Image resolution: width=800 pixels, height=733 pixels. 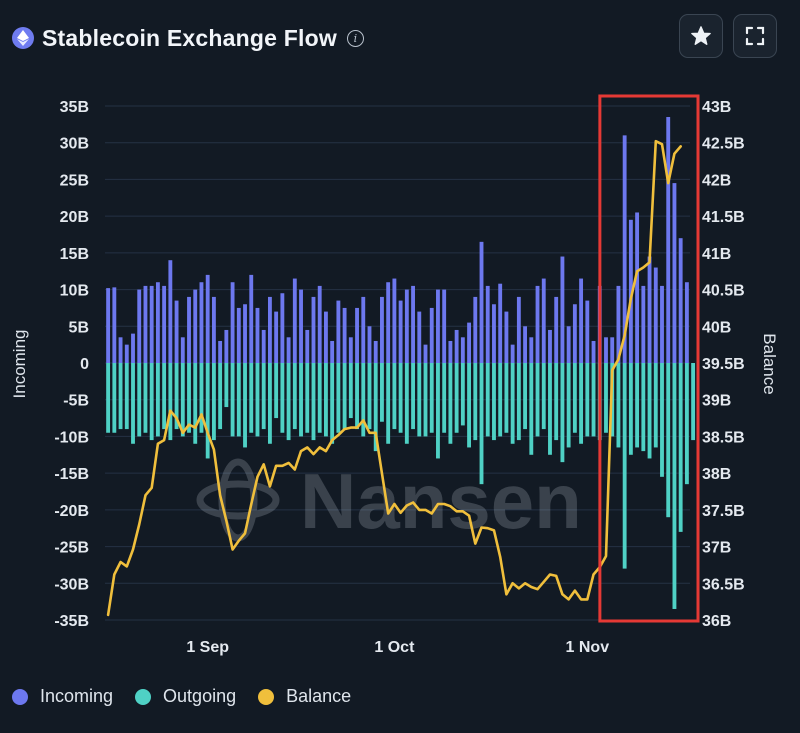 I want to click on chart-header: Stablecoin Exchange Flow i, so click(x=188, y=38).